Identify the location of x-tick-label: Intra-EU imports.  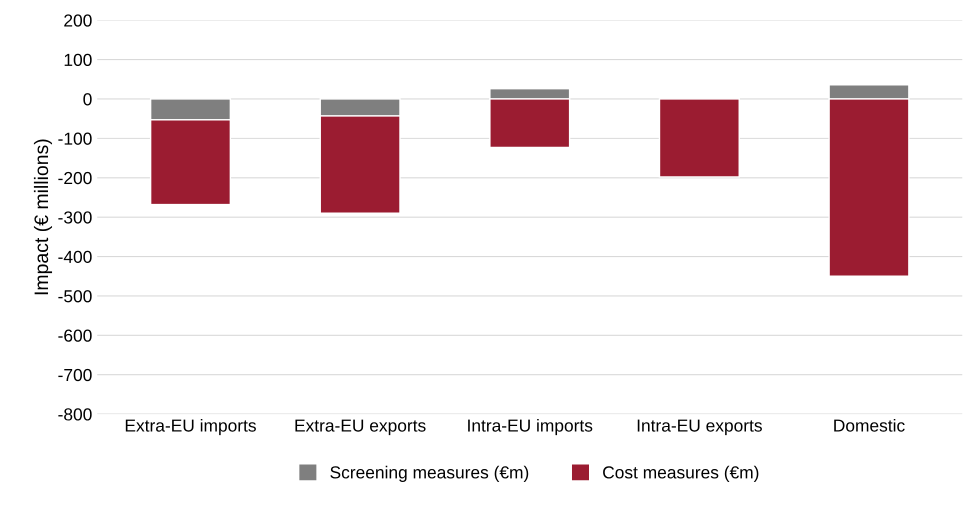
(530, 427).